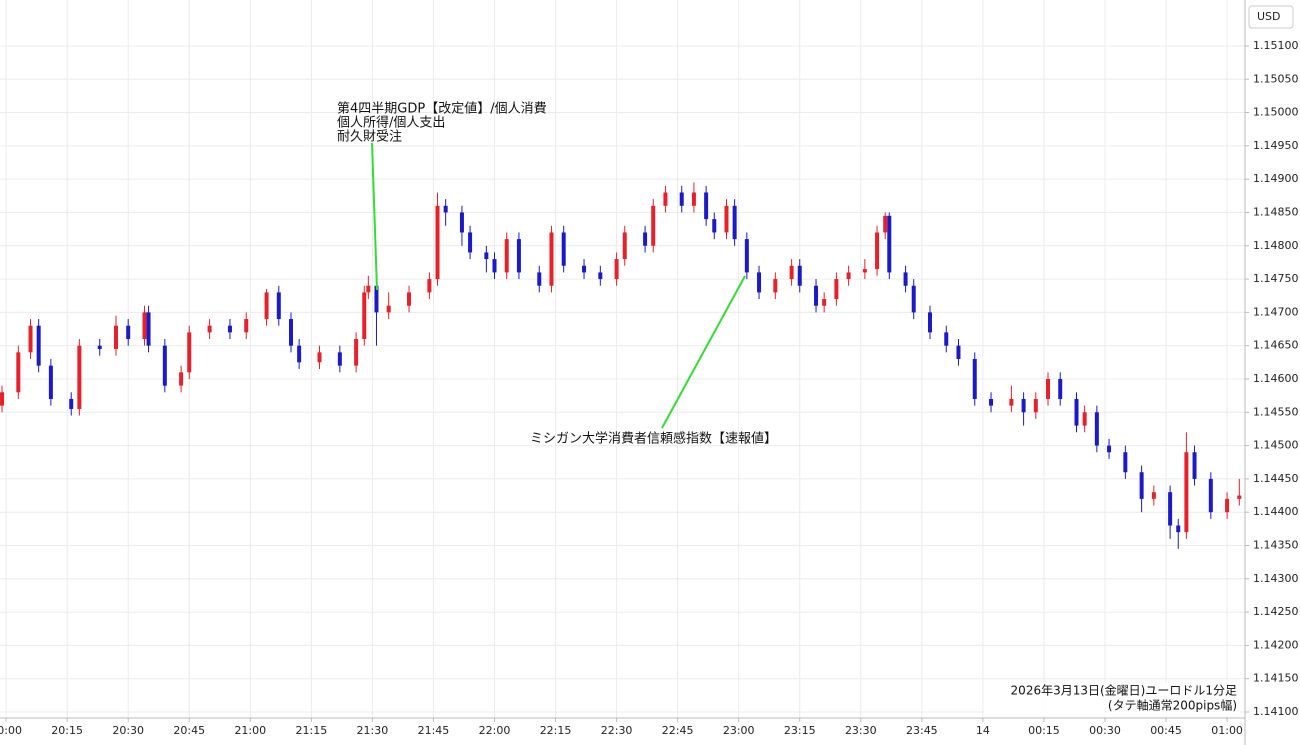 This screenshot has height=745, width=1300. Describe the element at coordinates (1227, 730) in the screenshot. I see `x-tick-label: 01:00` at that location.